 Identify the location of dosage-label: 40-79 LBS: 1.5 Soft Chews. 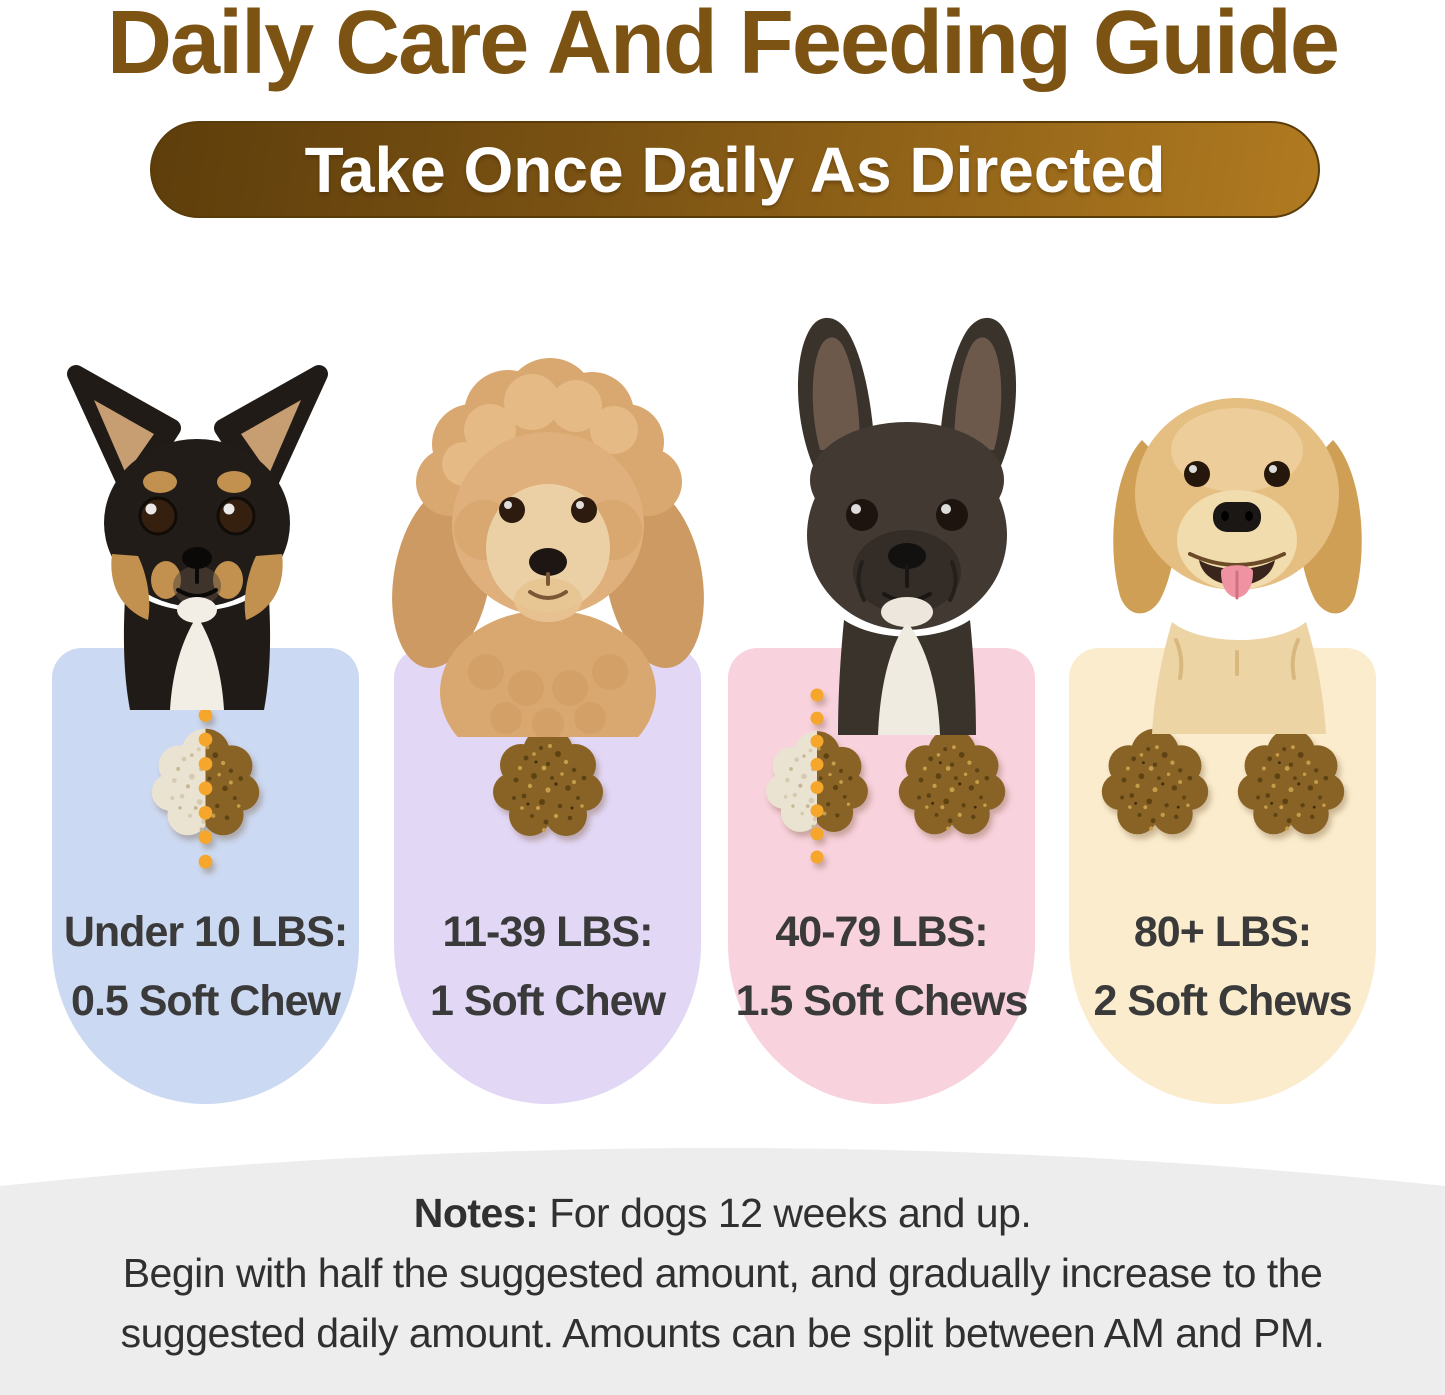
(882, 967).